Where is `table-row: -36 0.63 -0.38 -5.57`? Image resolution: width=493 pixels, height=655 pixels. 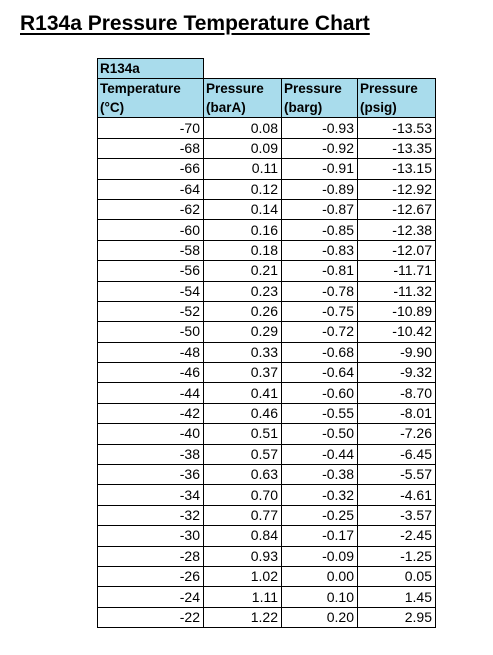
table-row: -36 0.63 -0.38 -5.57 is located at coordinates (266, 475).